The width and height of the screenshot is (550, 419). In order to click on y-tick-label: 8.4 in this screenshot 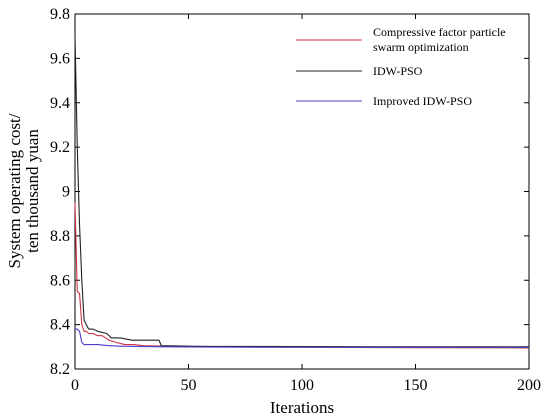, I will do `click(60, 325)`.